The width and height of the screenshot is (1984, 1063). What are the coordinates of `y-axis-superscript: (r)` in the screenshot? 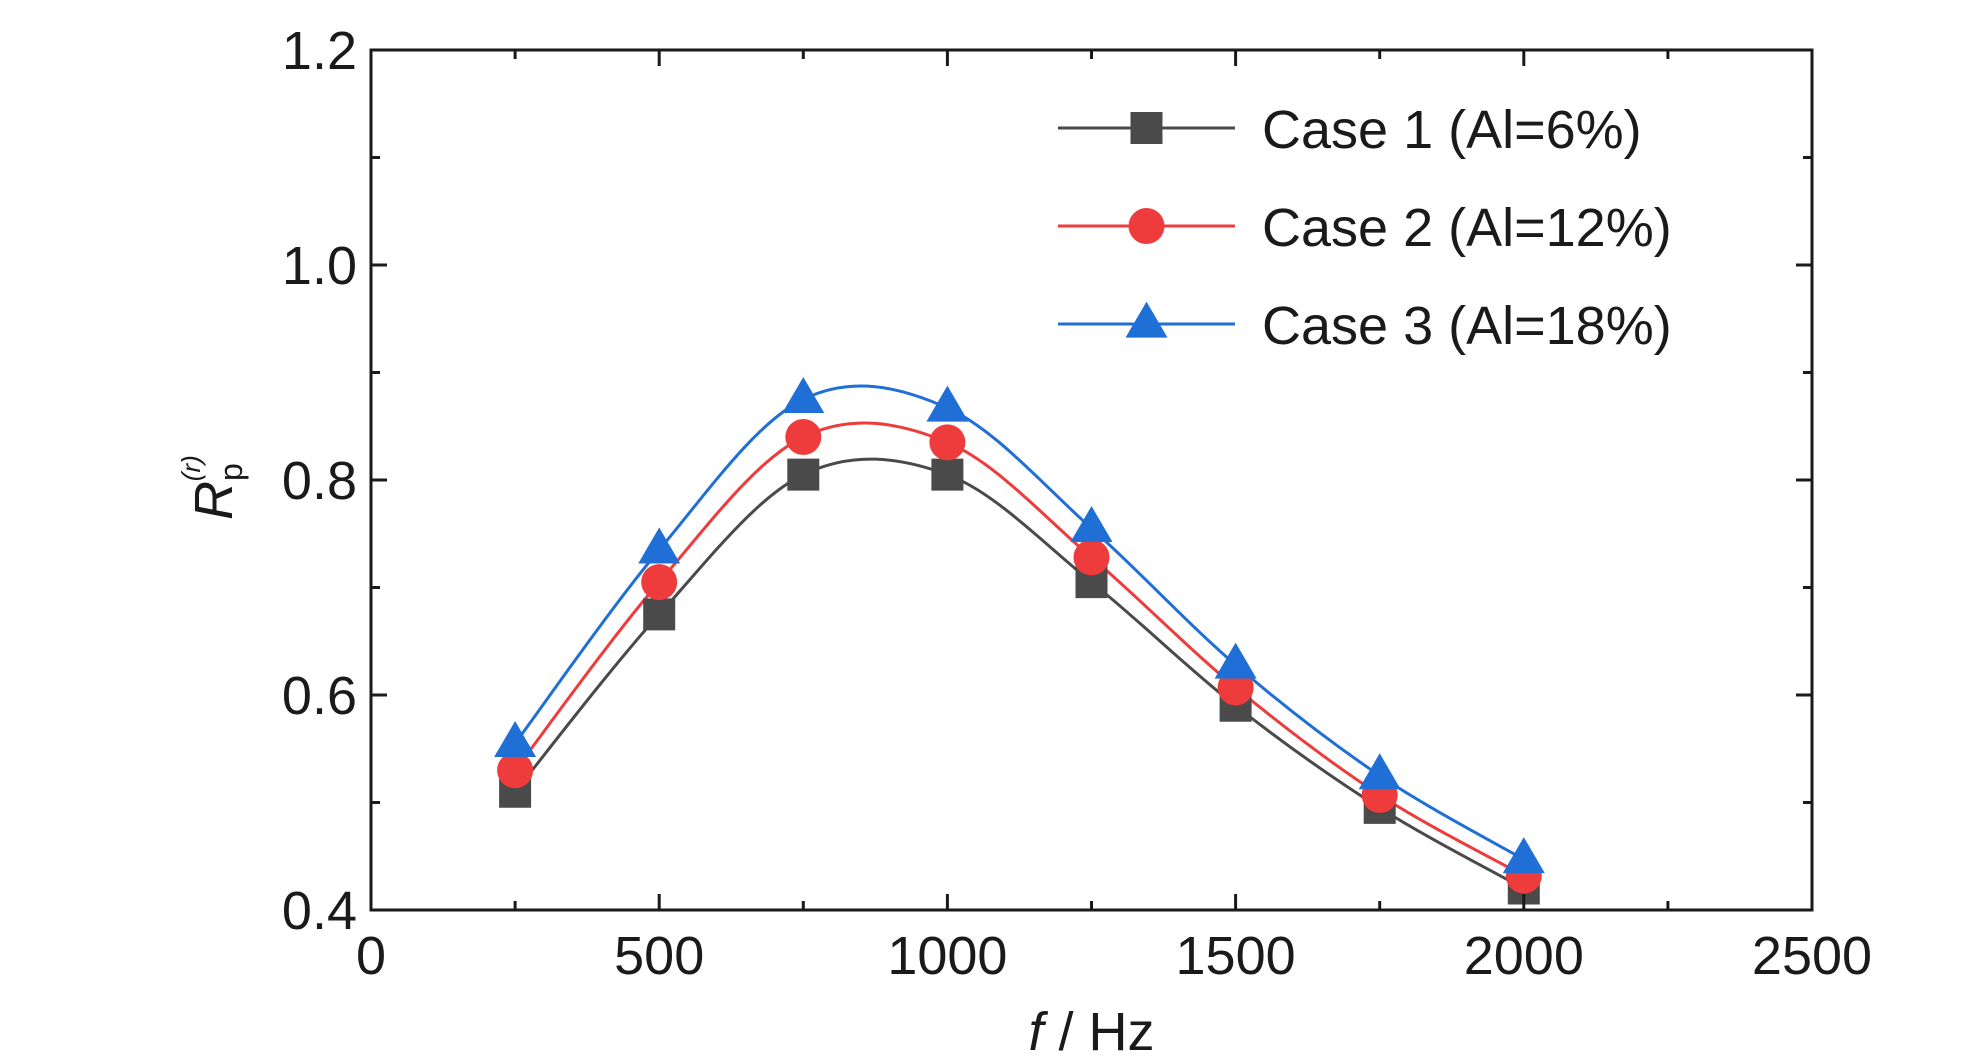 It's located at (191, 468).